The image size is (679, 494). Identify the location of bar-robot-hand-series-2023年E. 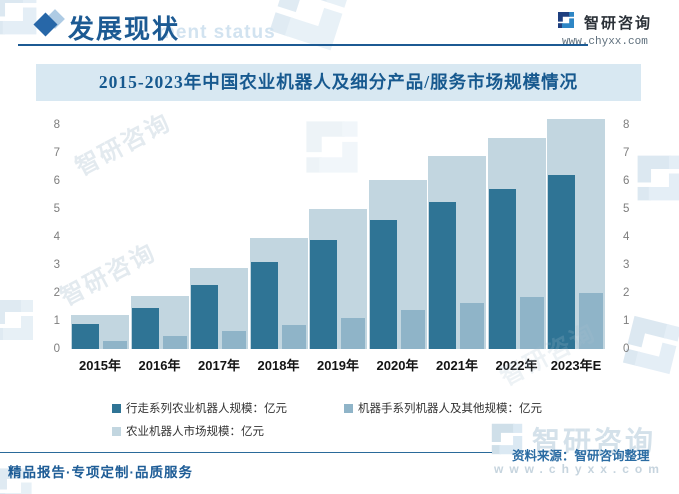
(591, 321).